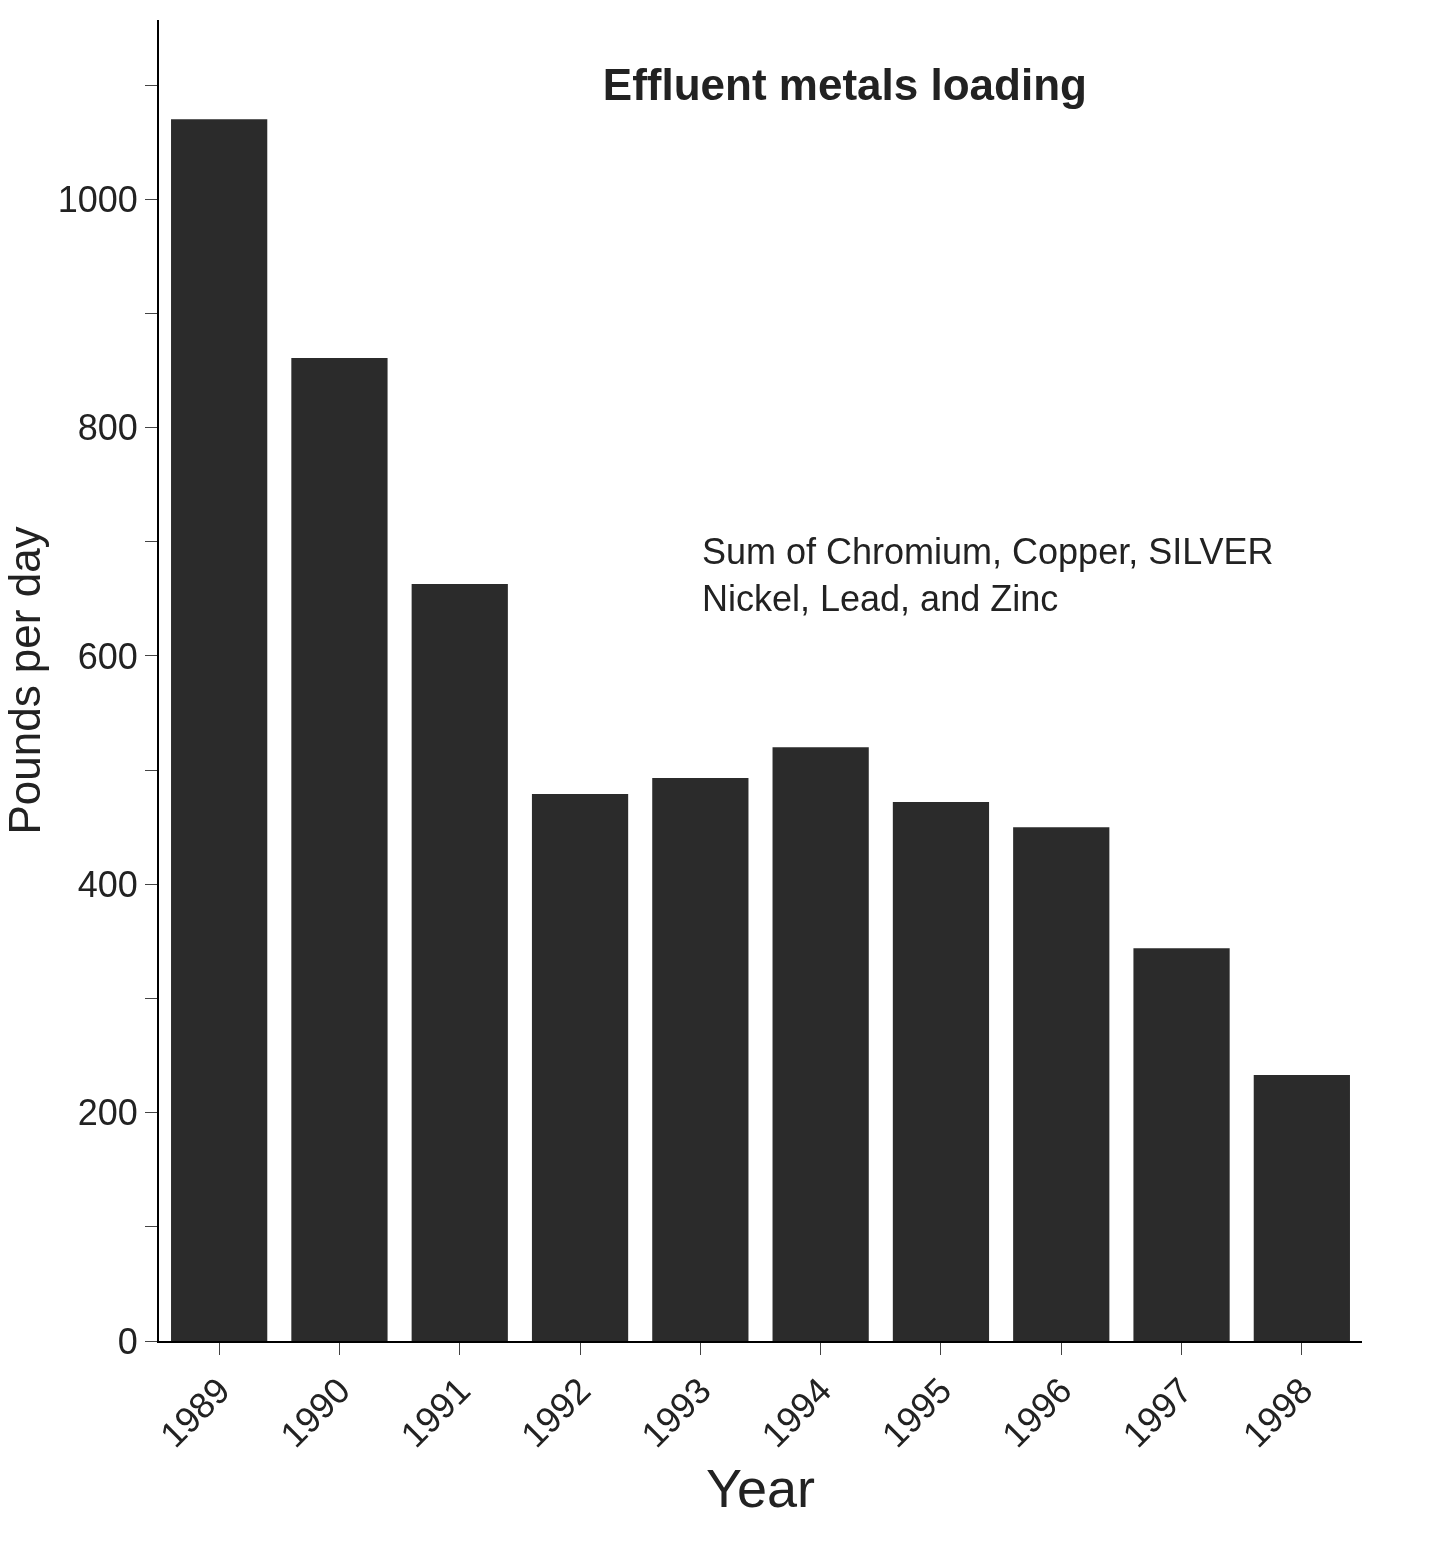 This screenshot has width=1432, height=1541. What do you see at coordinates (107, 656) in the screenshot?
I see `y-tick-label: 600` at bounding box center [107, 656].